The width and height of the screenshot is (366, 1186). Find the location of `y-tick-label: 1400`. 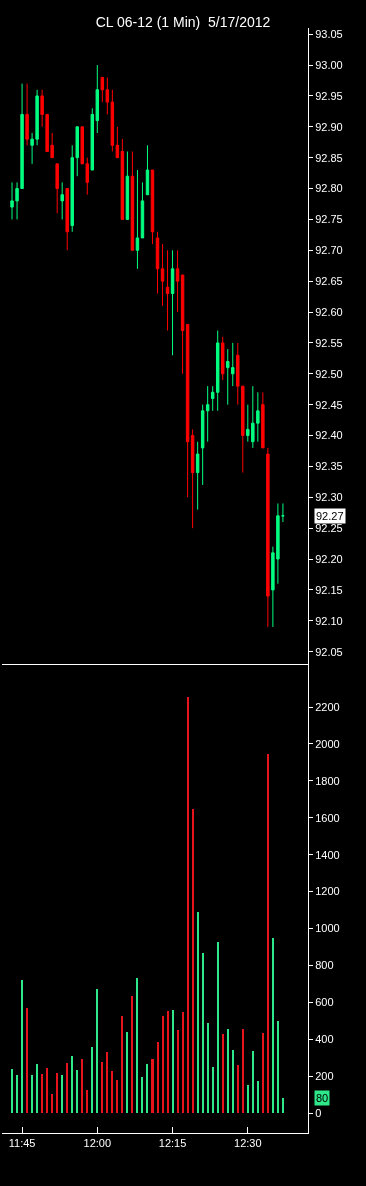

y-tick-label: 1400 is located at coordinates (327, 854).